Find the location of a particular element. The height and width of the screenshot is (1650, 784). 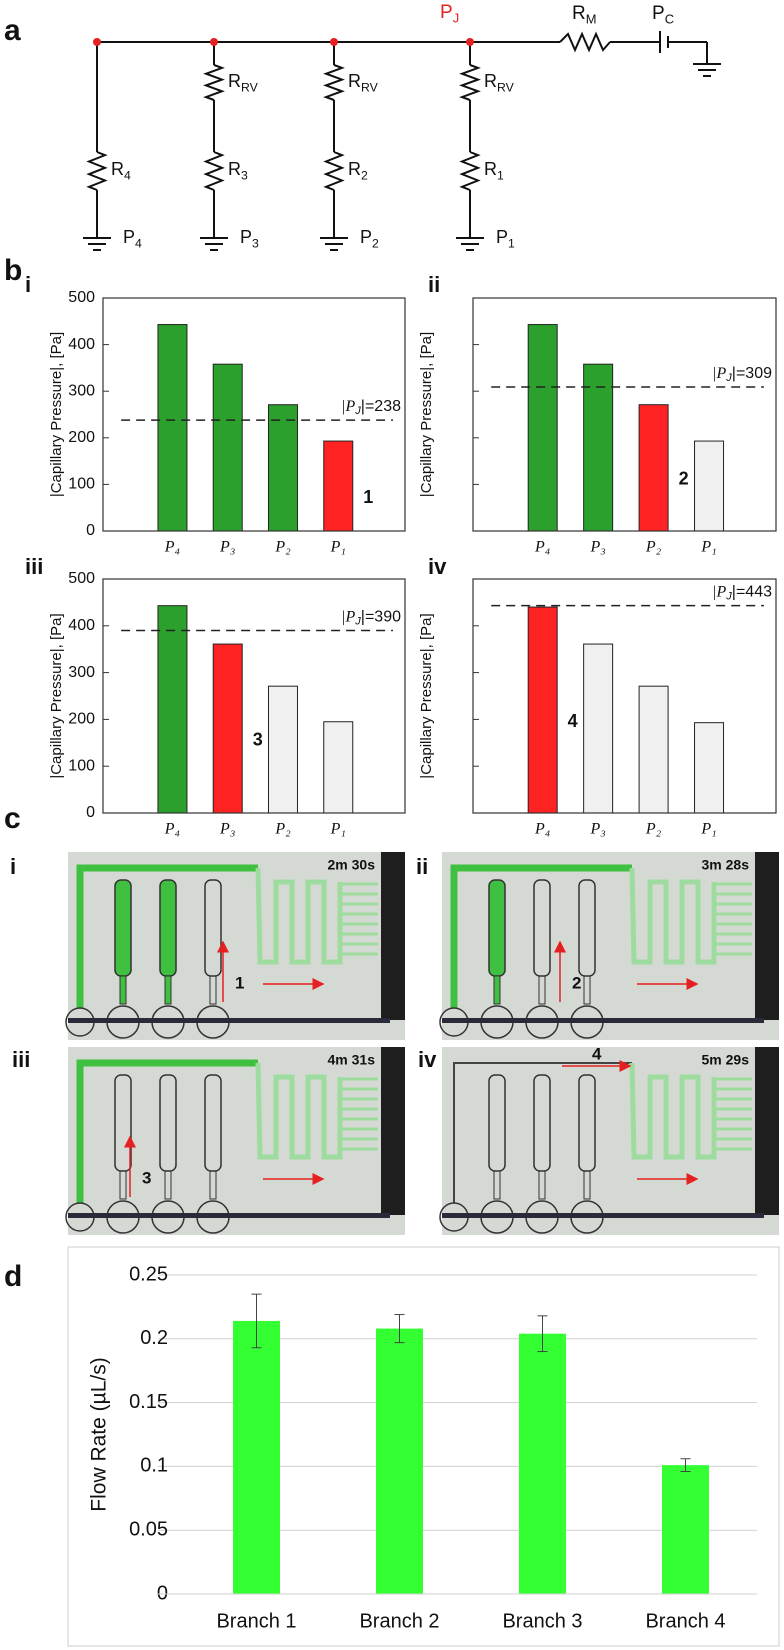

panel-label: d is located at coordinates (13, 1276).